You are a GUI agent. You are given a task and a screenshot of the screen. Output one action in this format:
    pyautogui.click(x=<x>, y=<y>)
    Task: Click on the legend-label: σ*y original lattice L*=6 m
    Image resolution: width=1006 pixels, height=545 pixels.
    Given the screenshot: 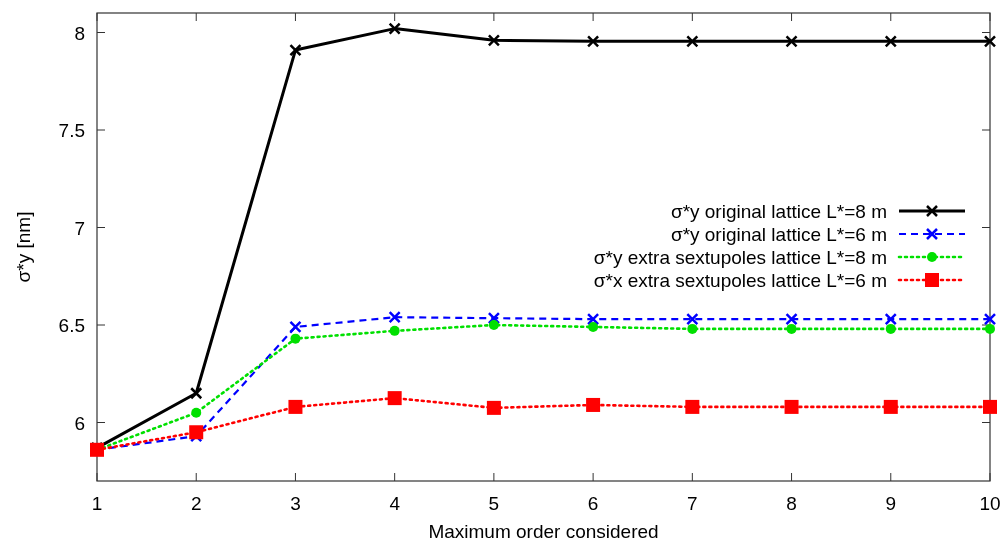 What is the action you would take?
    pyautogui.click(x=778, y=234)
    